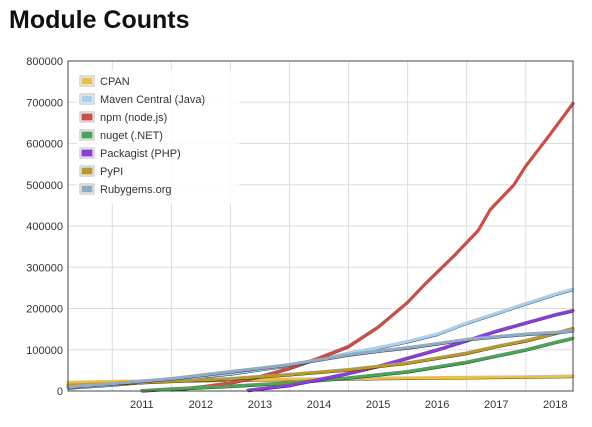 This screenshot has width=592, height=427. I want to click on legend-label: Maven Central (Java), so click(152, 100).